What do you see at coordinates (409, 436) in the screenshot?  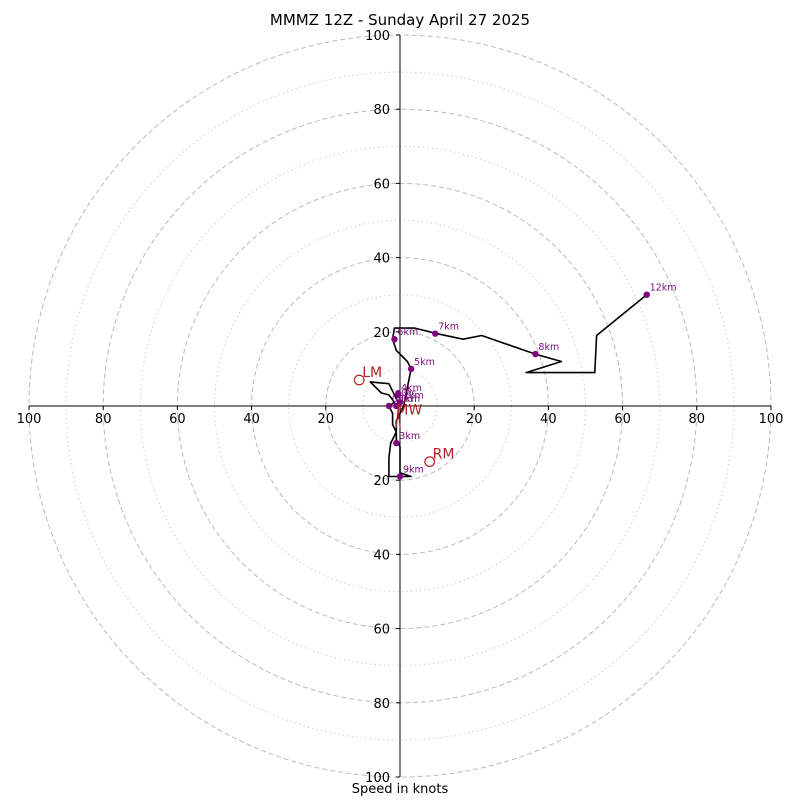 I see `height-marker-label: 3km` at bounding box center [409, 436].